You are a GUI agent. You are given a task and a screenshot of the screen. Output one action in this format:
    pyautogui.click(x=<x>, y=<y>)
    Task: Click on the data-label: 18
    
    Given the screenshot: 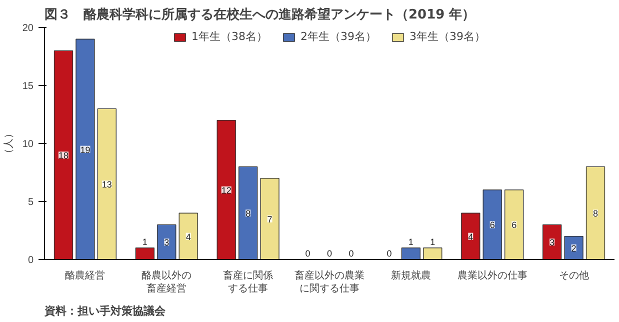 What is the action you would take?
    pyautogui.click(x=63, y=155)
    